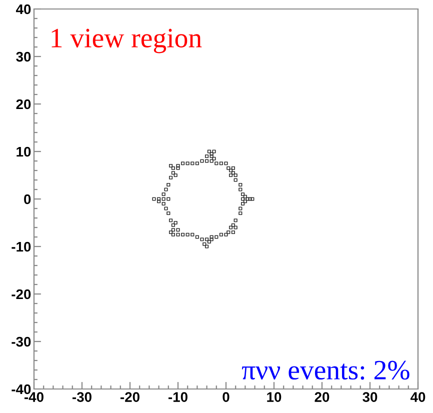 Image resolution: width=433 pixels, height=413 pixels. Describe the element at coordinates (326, 370) in the screenshot. I see `annotation: πνν events: 2%` at that location.